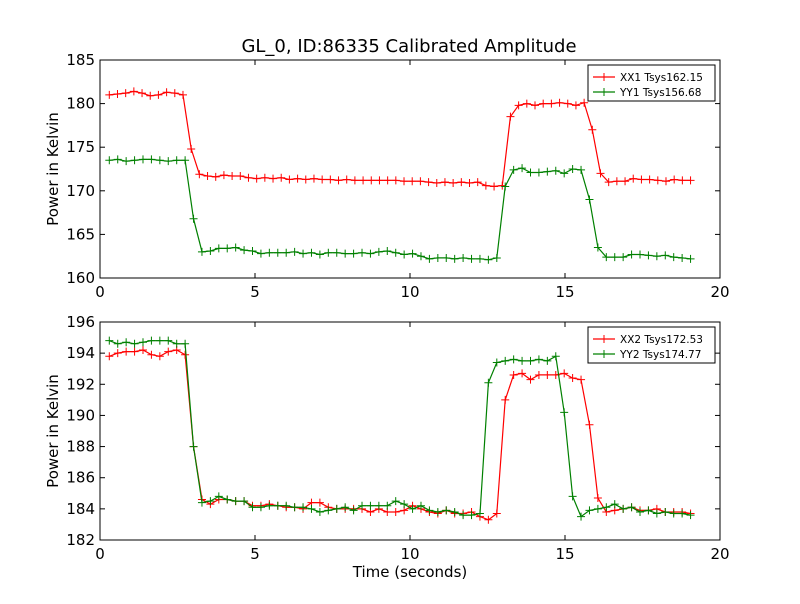 The height and width of the screenshot is (604, 800). What do you see at coordinates (400, 139) in the screenshot?
I see `panel-1-series-1-line` at bounding box center [400, 139].